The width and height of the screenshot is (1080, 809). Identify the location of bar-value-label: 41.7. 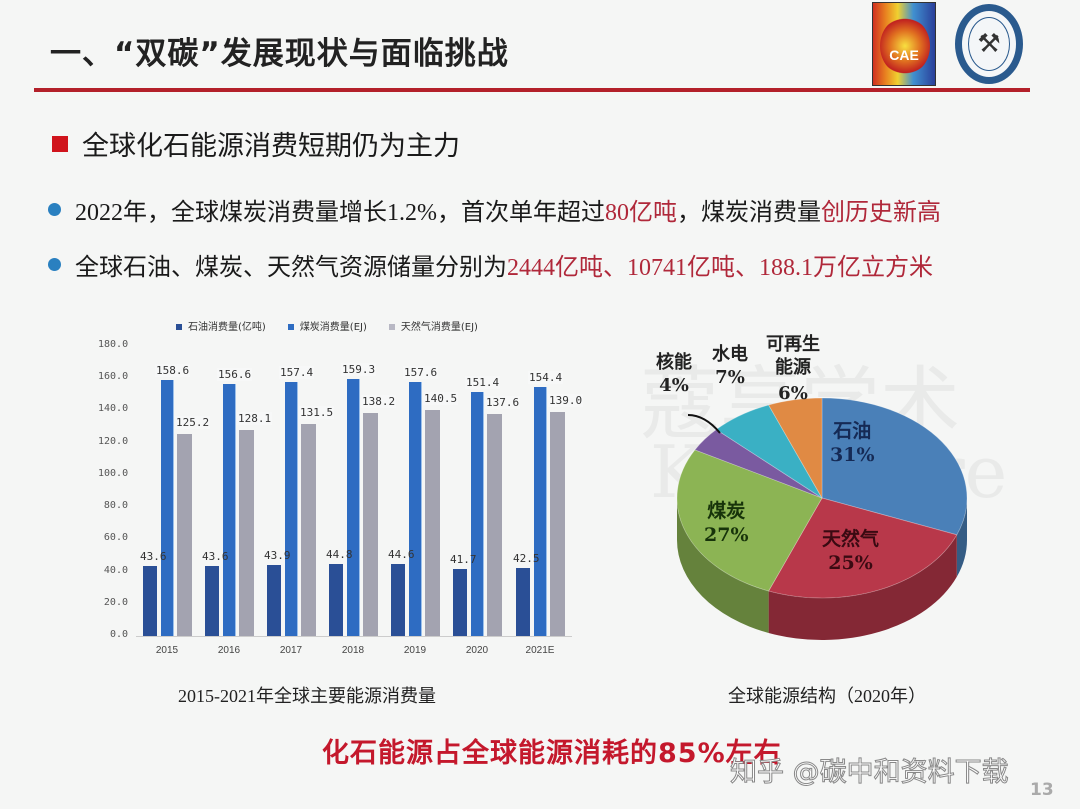
(463, 559).